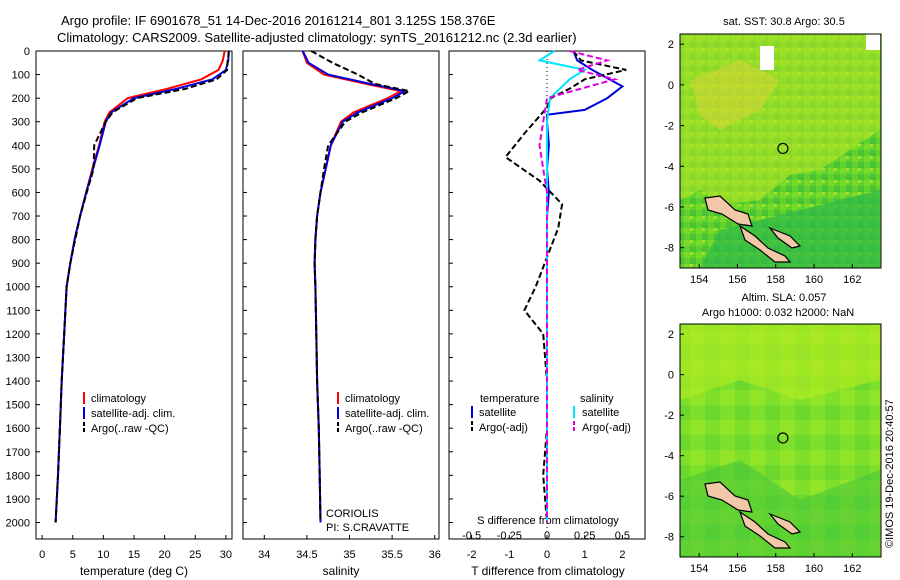 The image size is (900, 580). Describe the element at coordinates (352, 514) in the screenshot. I see `data-center-label: CORIOLIS` at that location.